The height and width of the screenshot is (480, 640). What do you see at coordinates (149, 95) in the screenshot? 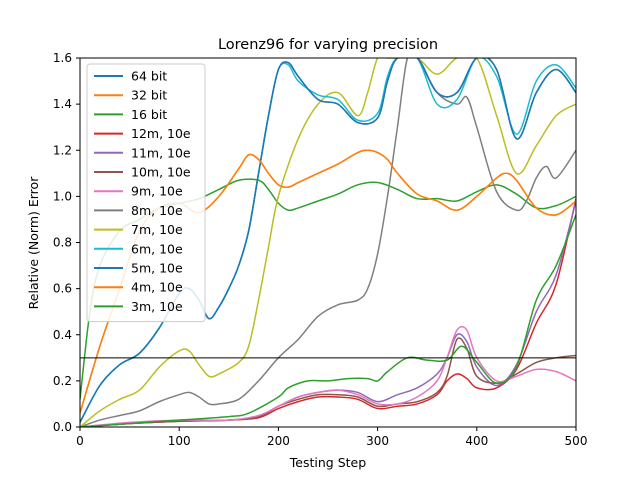
I see `legend-label: 32 bit` at bounding box center [149, 95].